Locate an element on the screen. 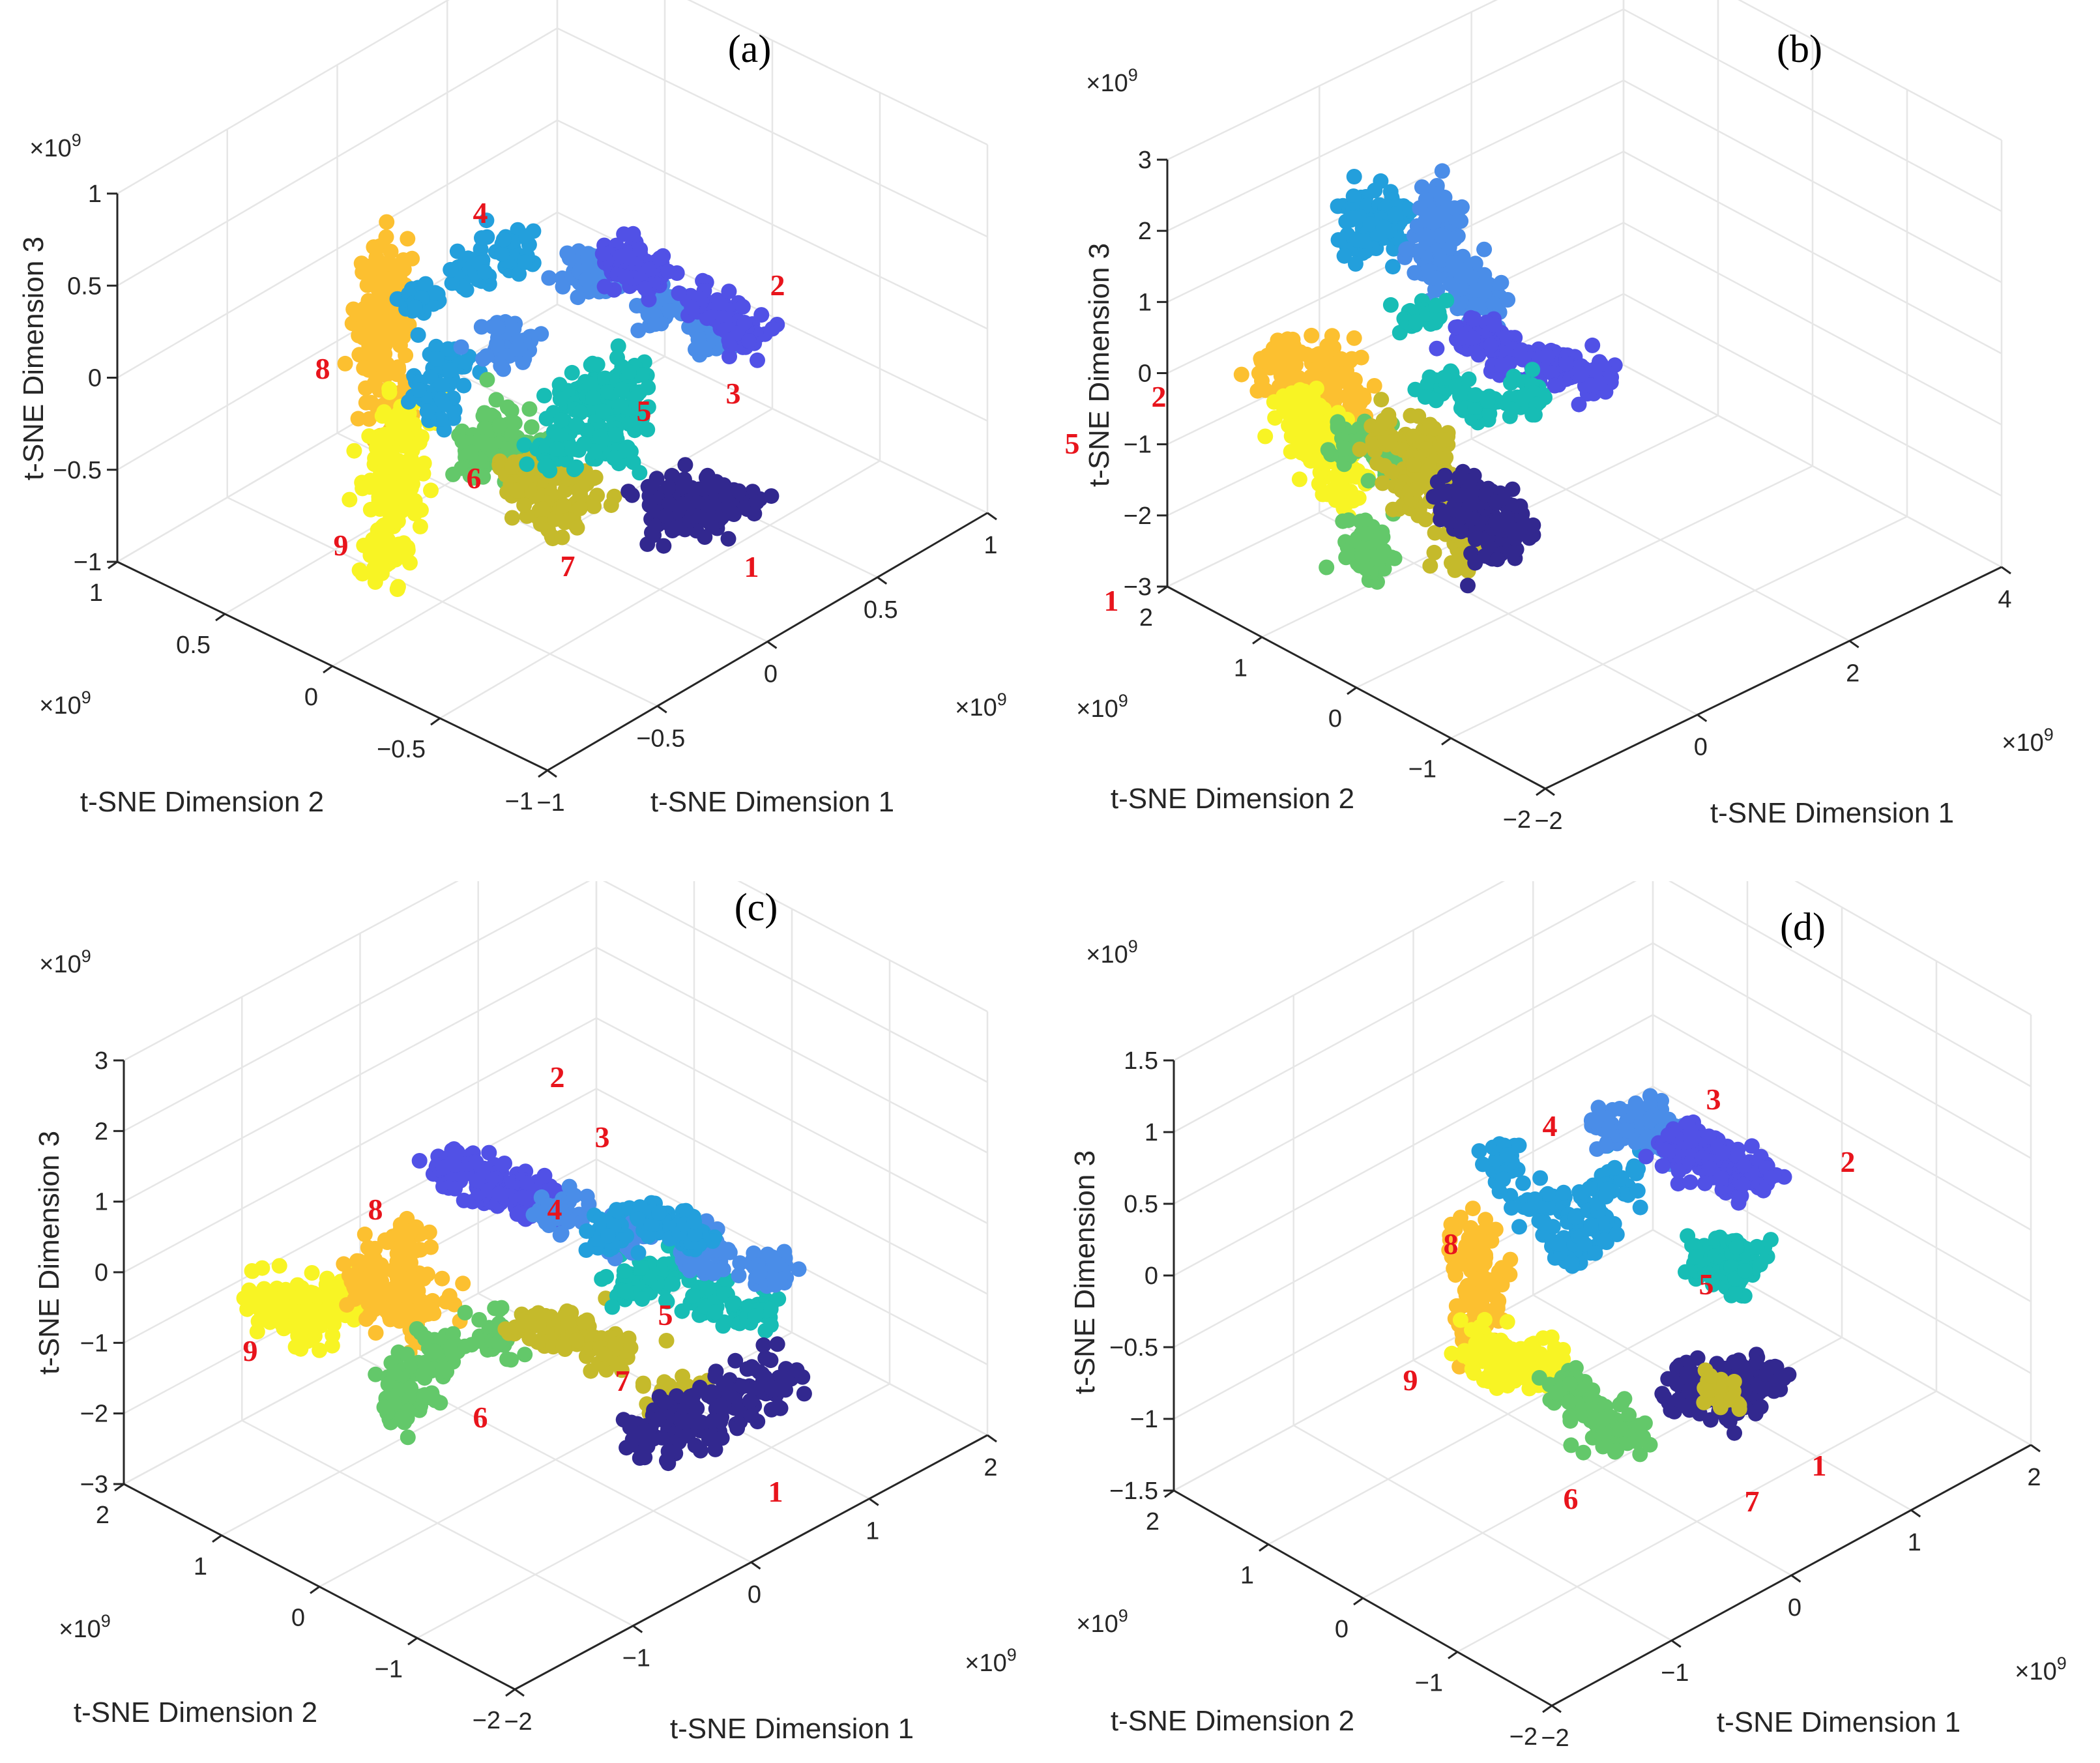 Image resolution: width=2100 pixels, height=1763 pixels. panel-title: (d) is located at coordinates (1803, 926).